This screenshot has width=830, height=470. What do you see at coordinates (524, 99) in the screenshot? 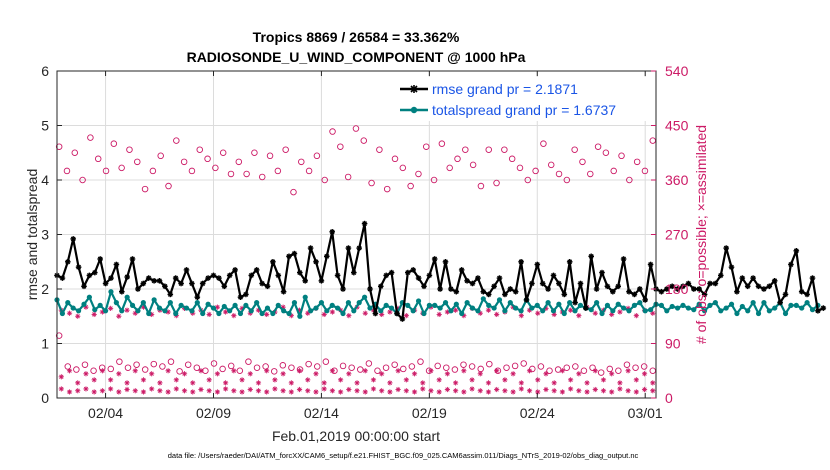
I see `legend-background` at bounding box center [524, 99].